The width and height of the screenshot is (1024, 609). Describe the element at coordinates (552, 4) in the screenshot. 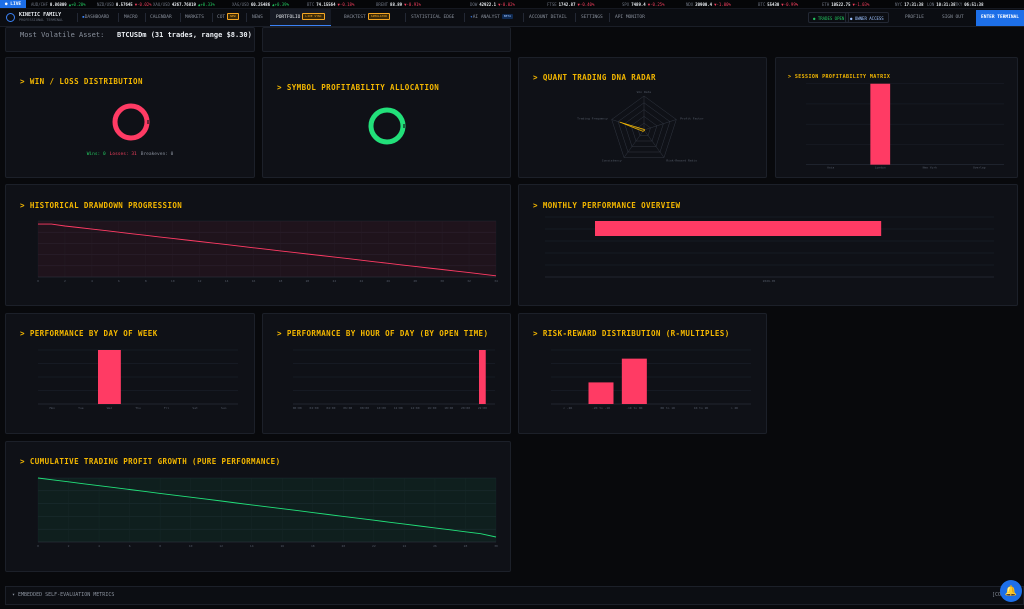

I see `ticker-symbol: FTSE` at that location.